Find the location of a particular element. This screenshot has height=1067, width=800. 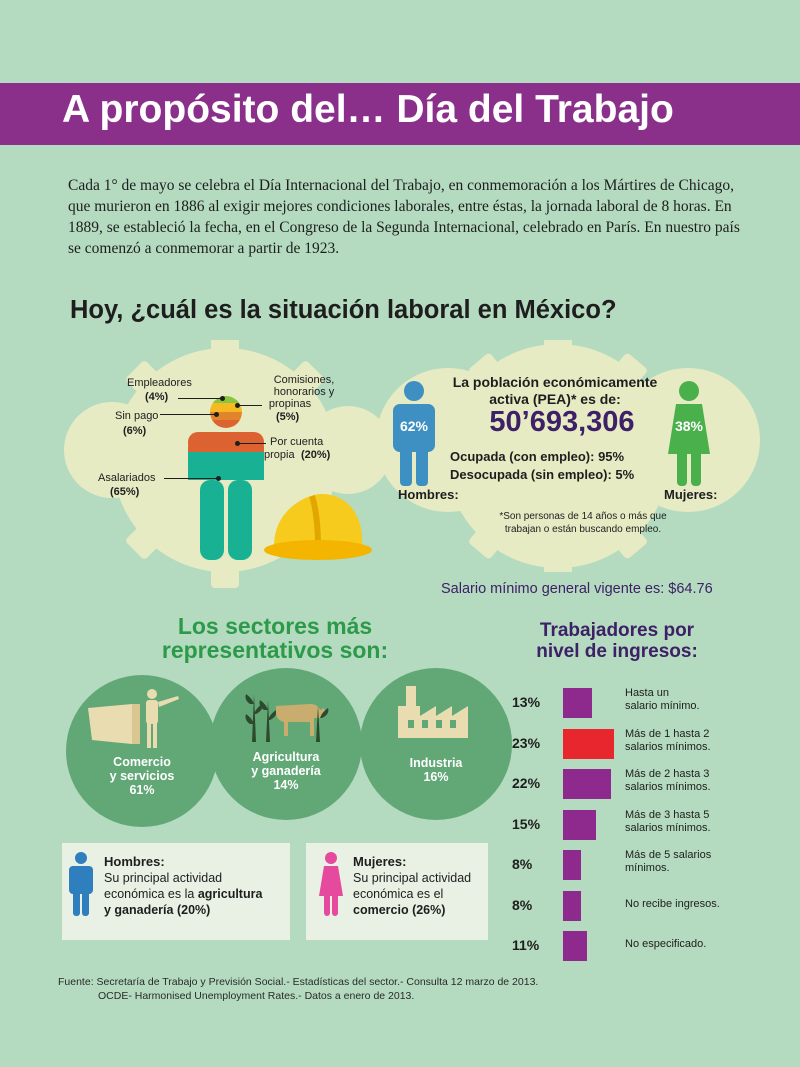

hombres-box-line1: Su principal actividad is located at coordinates (163, 878).